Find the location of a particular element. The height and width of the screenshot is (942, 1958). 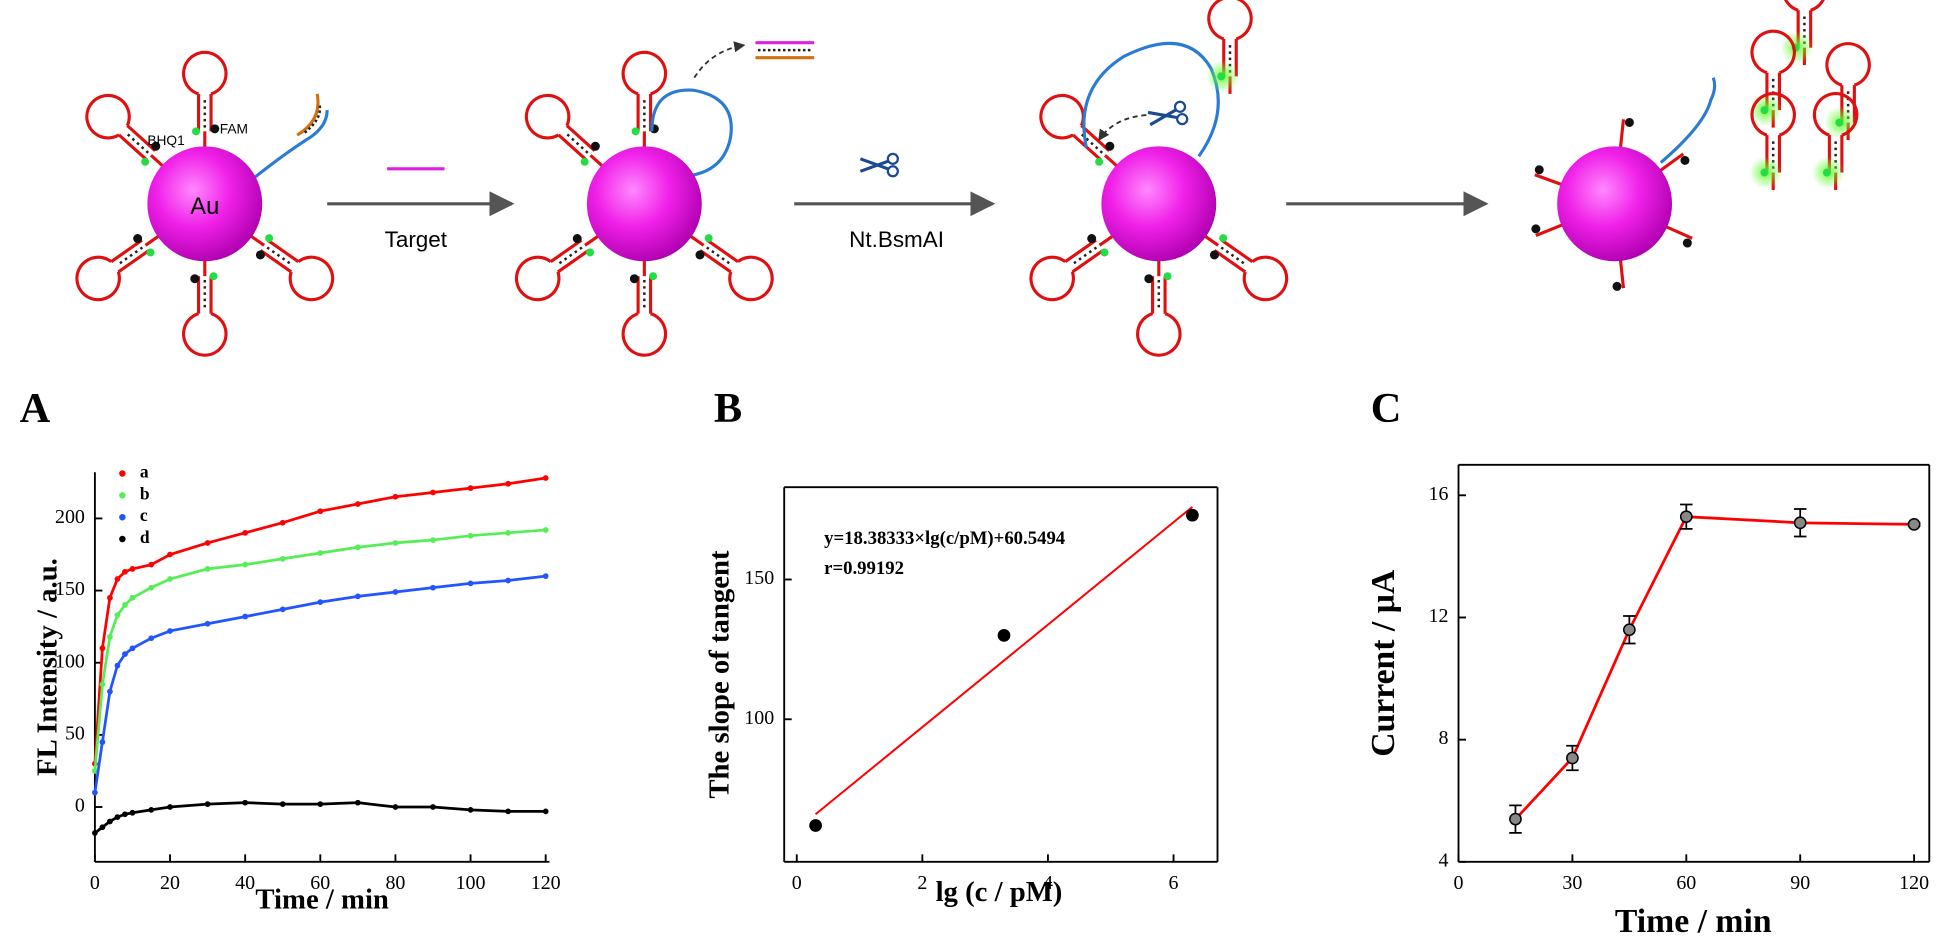

legend-label: d is located at coordinates (145, 537).